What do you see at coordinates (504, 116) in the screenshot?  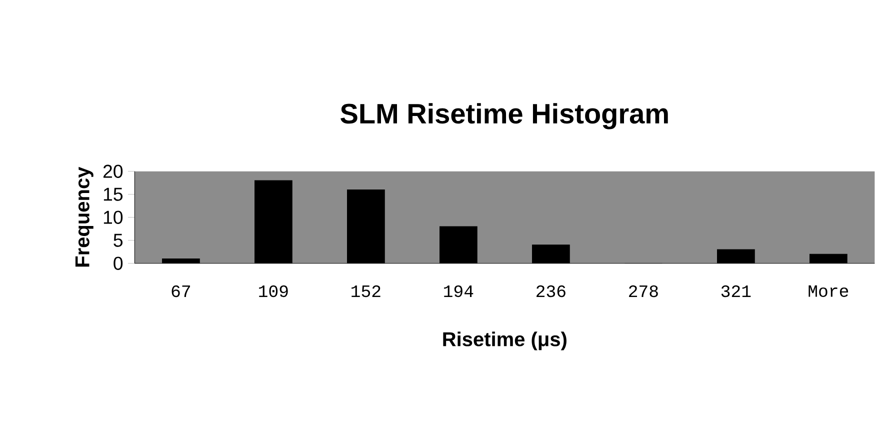 I see `chart-title: SLM Risetime Histogram` at bounding box center [504, 116].